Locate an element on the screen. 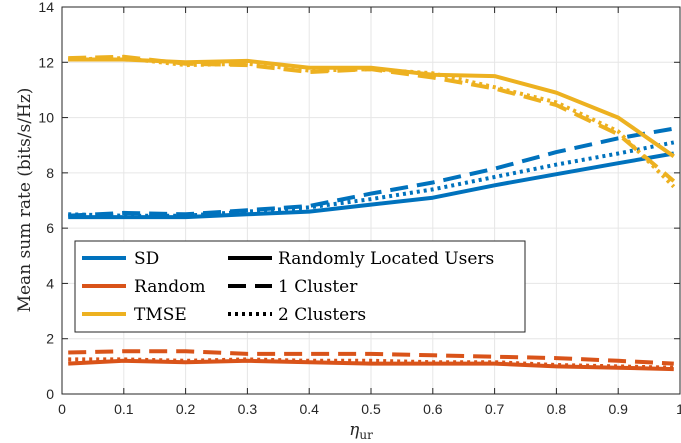  x-axis-label: ηur is located at coordinates (361, 431).